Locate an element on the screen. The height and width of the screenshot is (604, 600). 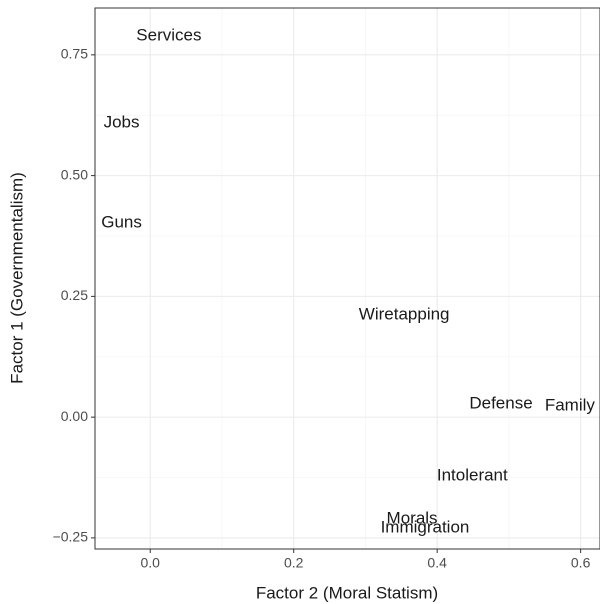
y-tick-label: 0.75 is located at coordinates (74, 54).